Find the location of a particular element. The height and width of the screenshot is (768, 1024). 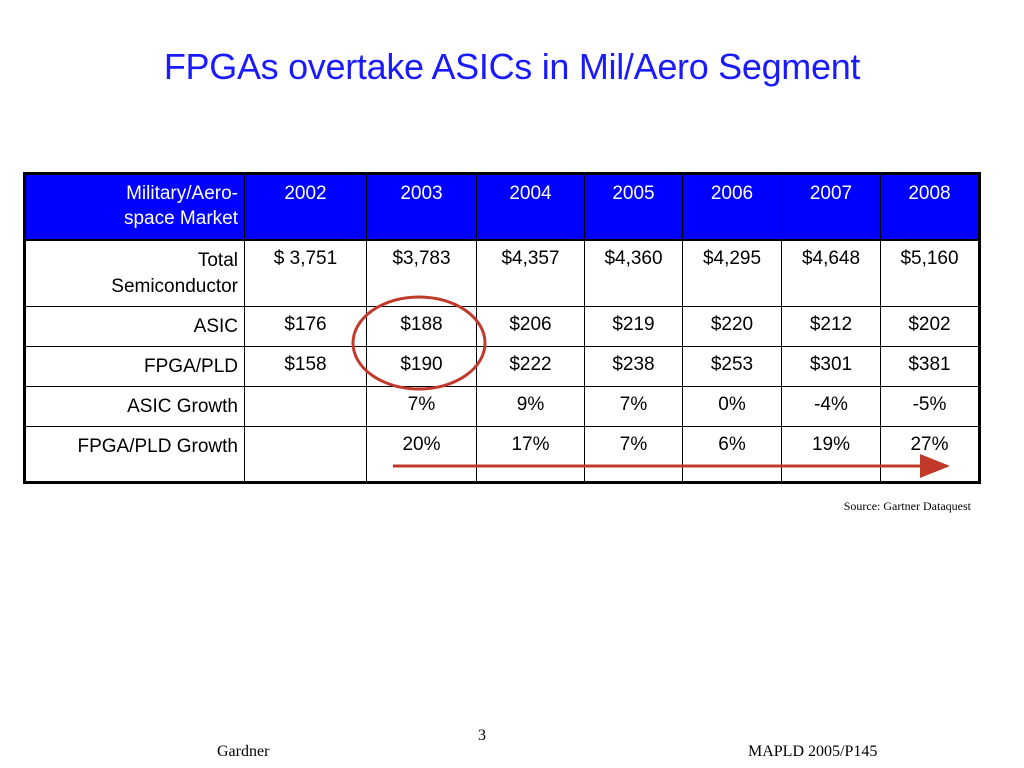

row-label: FPGA/PLD is located at coordinates (134, 366).